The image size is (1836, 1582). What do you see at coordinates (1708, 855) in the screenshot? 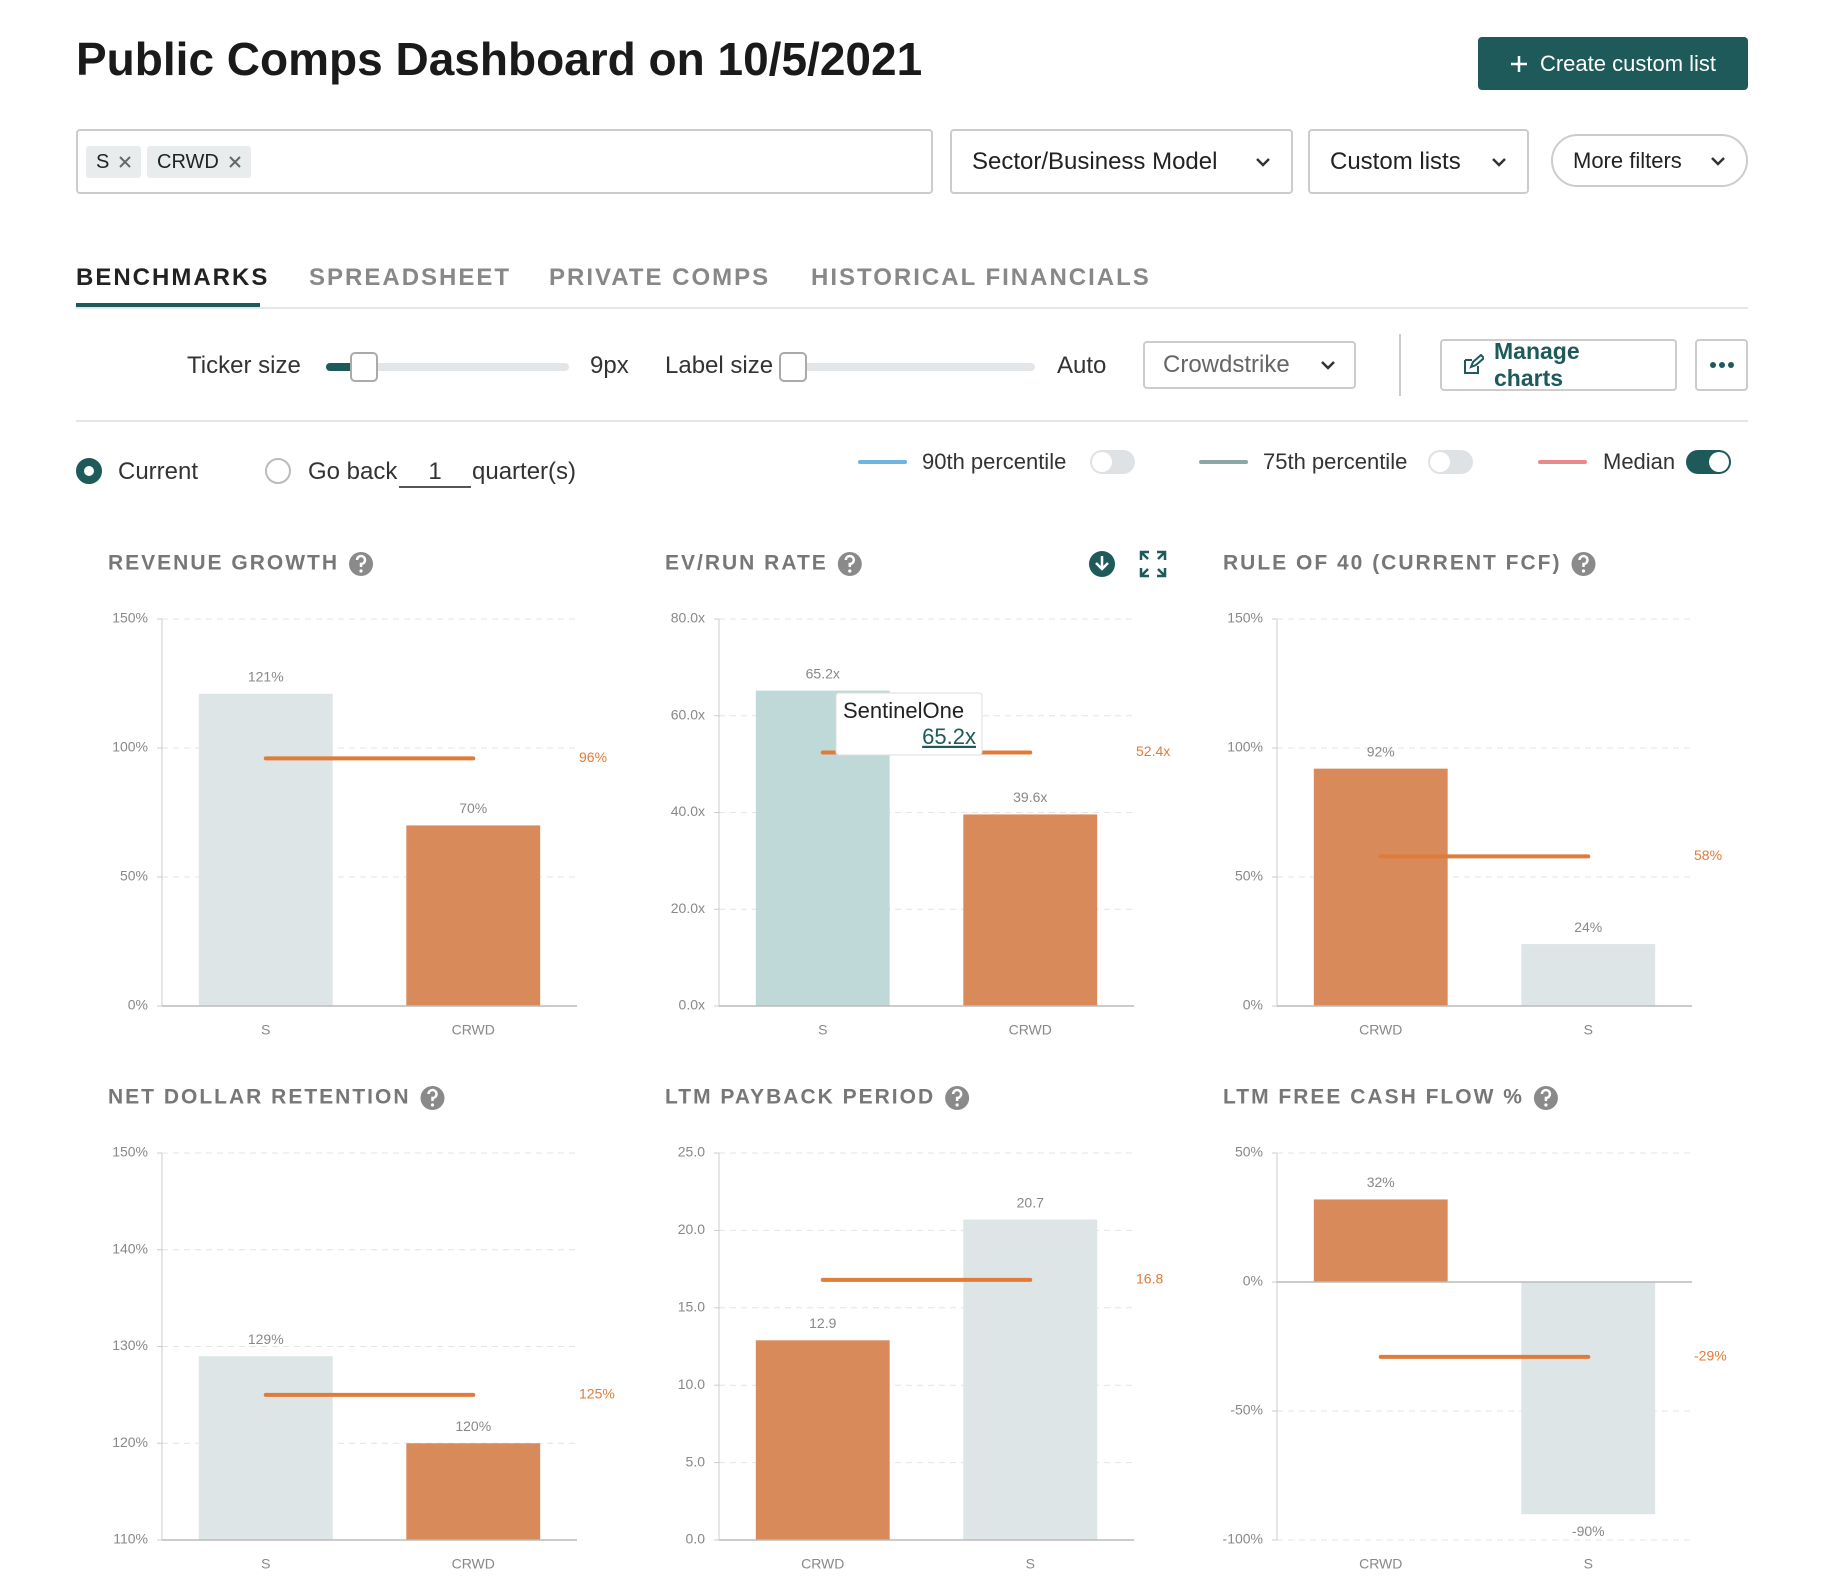
I see `median-label: 58%` at bounding box center [1708, 855].